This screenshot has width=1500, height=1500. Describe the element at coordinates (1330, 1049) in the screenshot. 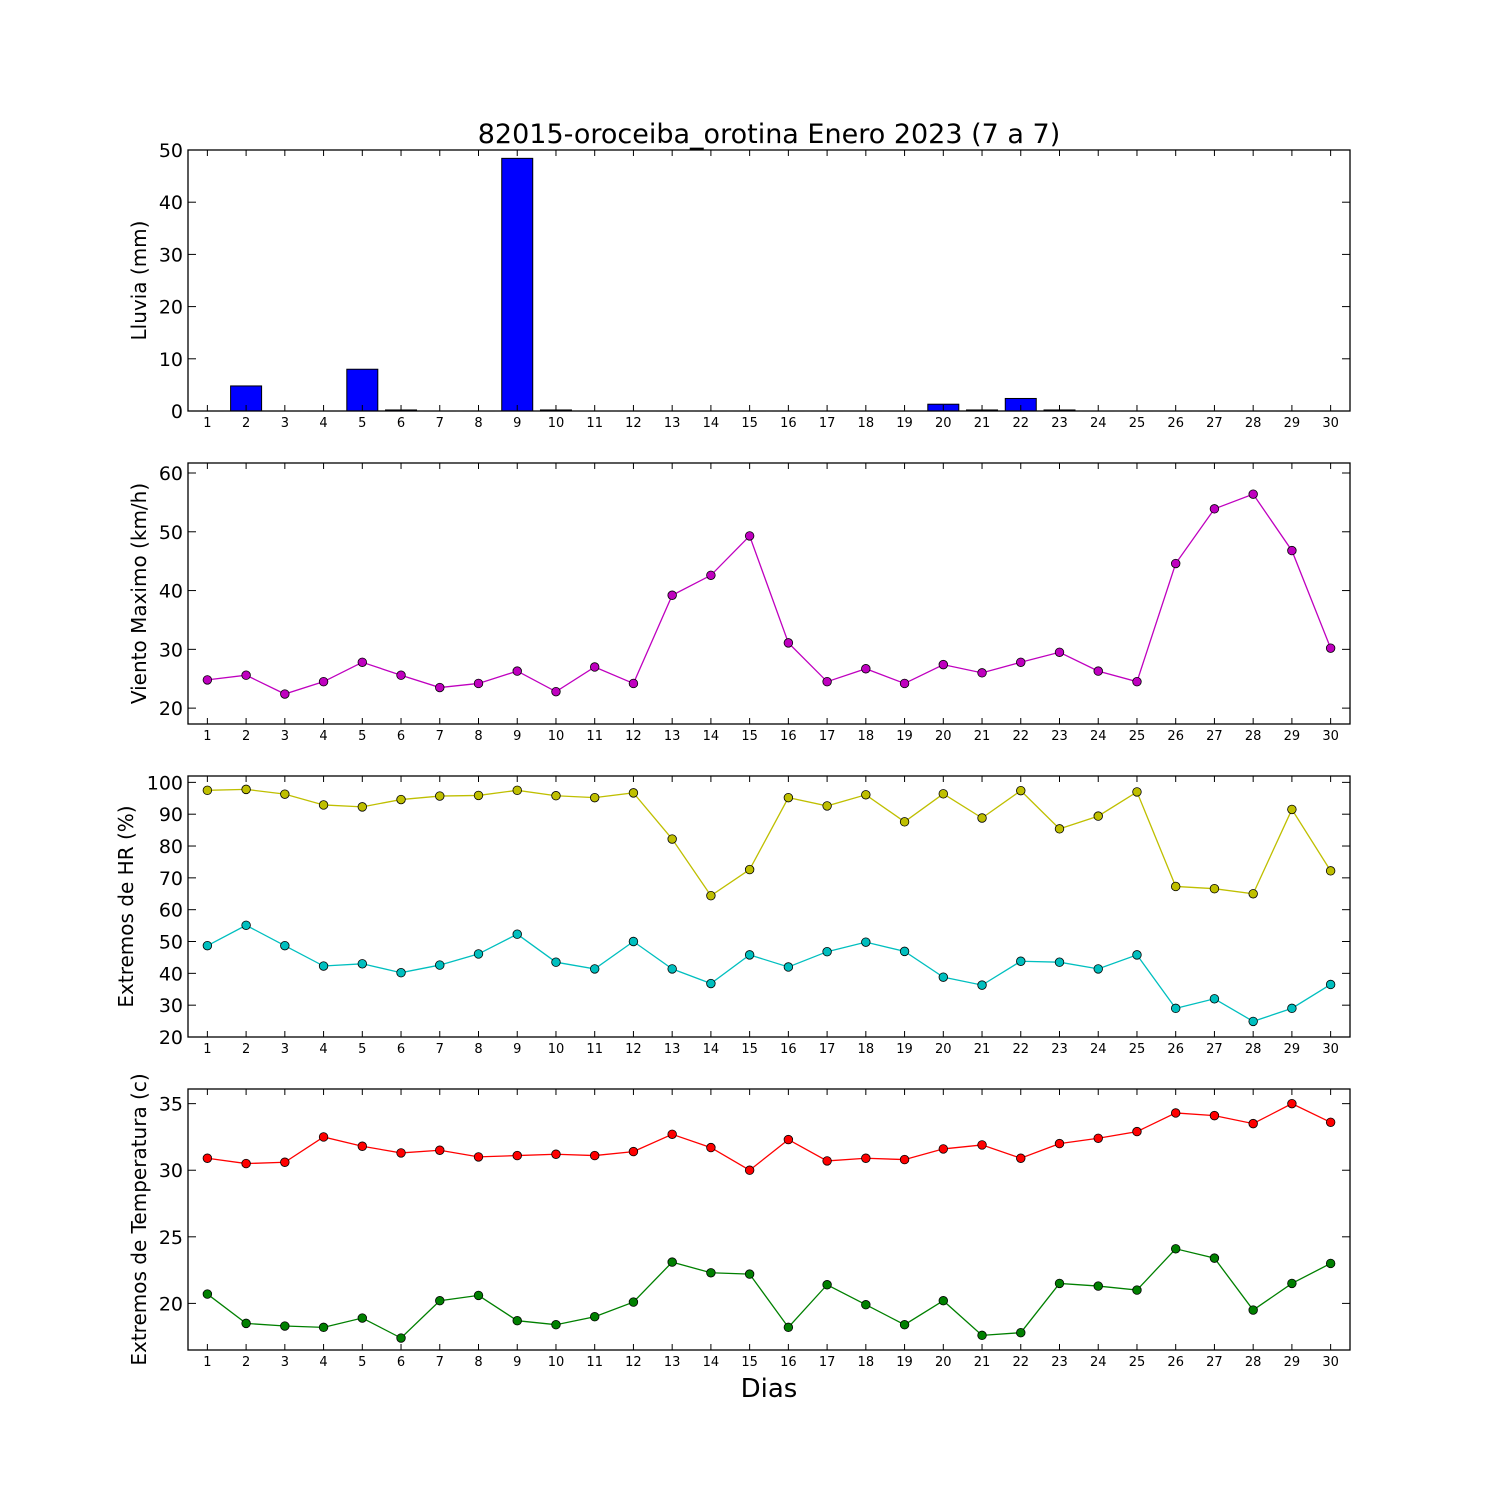

I see `humidity-x-tick-label: 30` at that location.